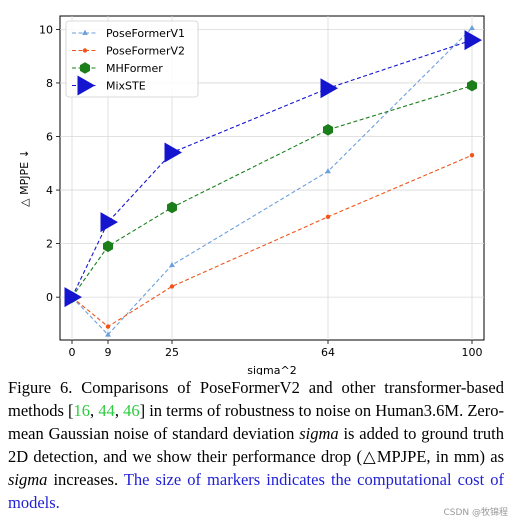 This screenshot has width=514, height=522. I want to click on y-tick-label: 4, so click(49, 190).